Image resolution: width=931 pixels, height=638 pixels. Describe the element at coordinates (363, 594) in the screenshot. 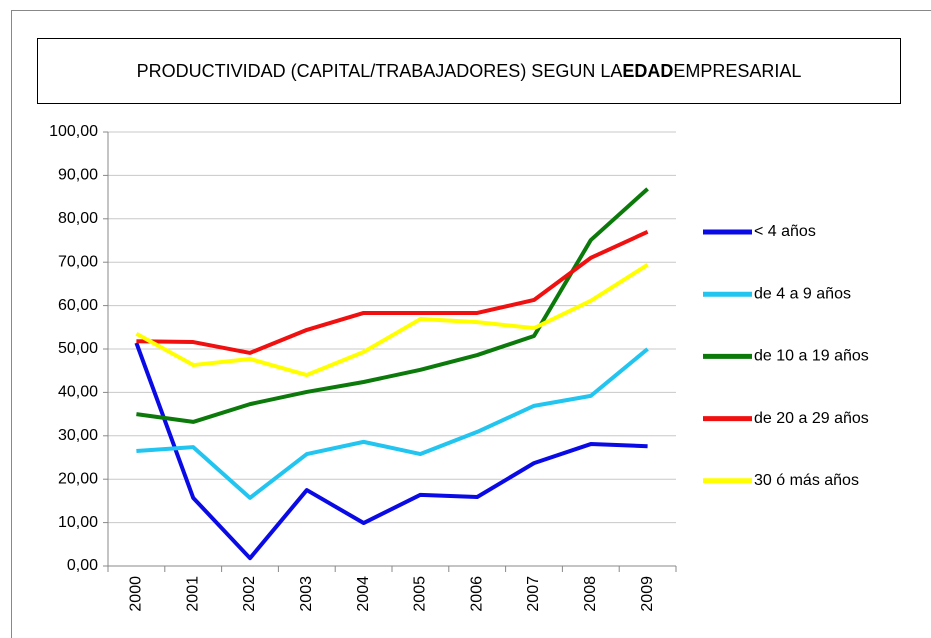

I see `x-tick-label: 2004` at that location.